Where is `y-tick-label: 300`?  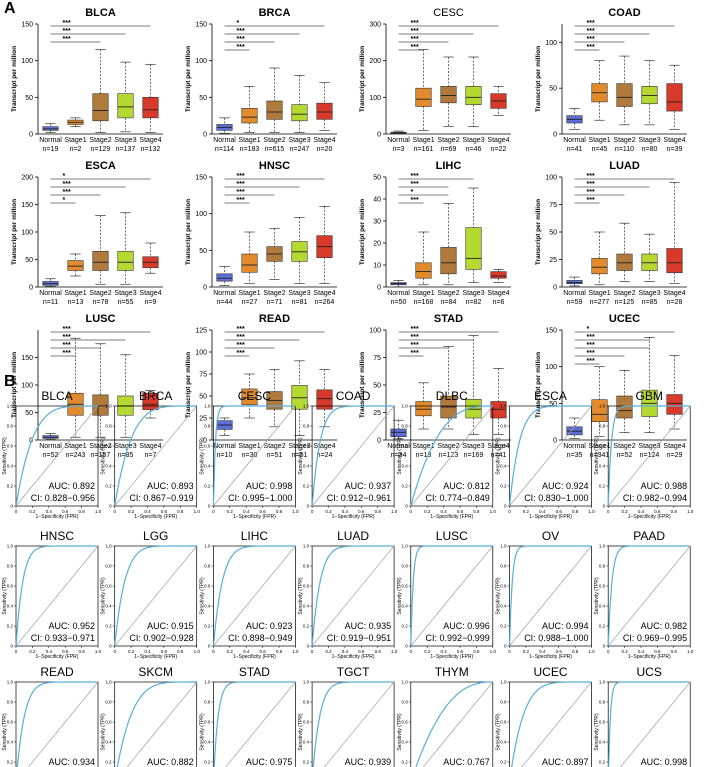 y-tick-label: 300 is located at coordinates (375, 25).